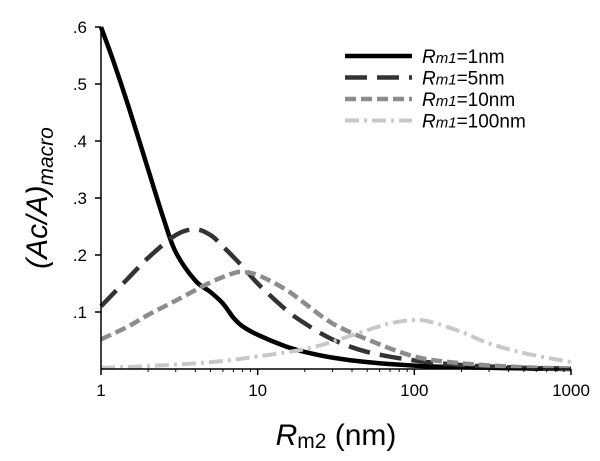 The width and height of the screenshot is (600, 461). Describe the element at coordinates (37, 227) in the screenshot. I see `y-axis-title-main: (Ac/A)` at that location.